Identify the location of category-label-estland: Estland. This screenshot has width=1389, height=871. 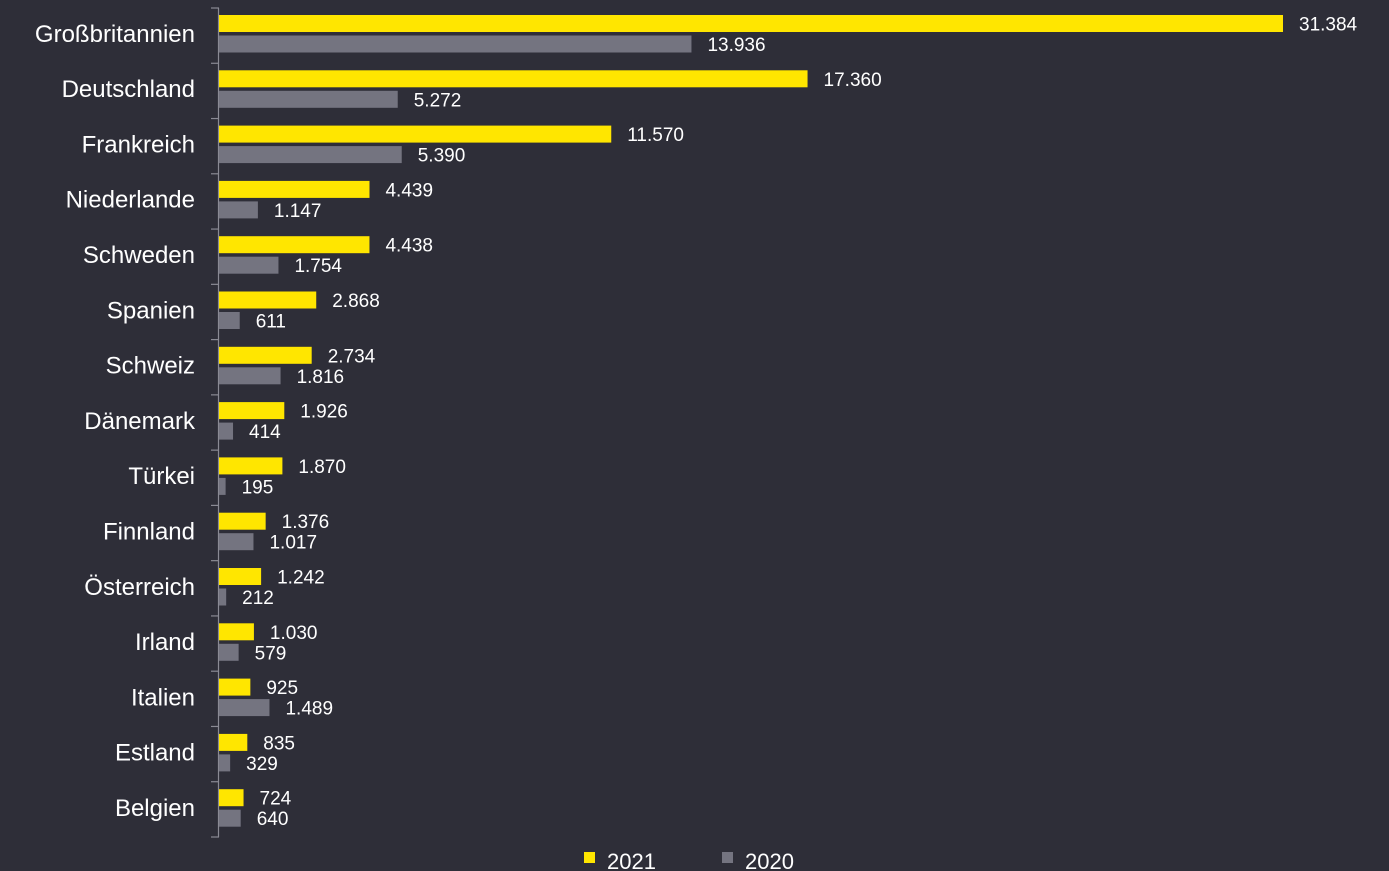
(155, 753).